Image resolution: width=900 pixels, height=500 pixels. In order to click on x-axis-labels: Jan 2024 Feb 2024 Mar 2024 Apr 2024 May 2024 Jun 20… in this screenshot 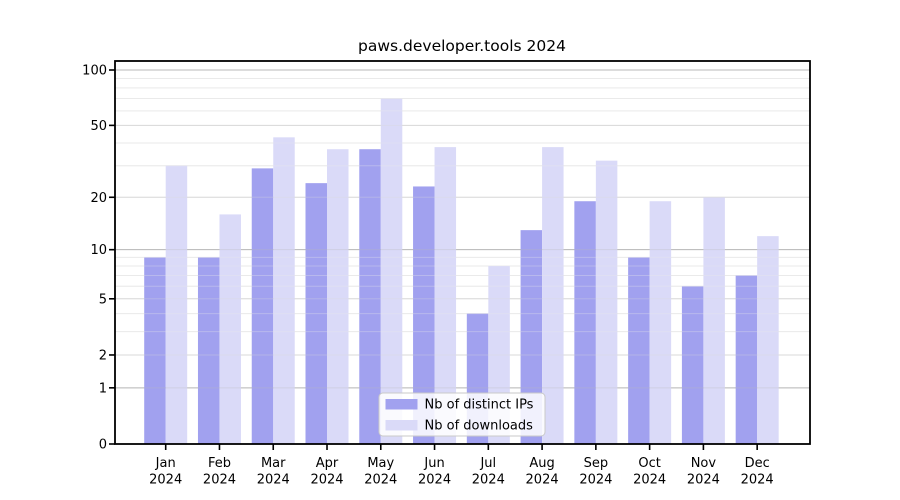, I will do `click(461, 472)`.